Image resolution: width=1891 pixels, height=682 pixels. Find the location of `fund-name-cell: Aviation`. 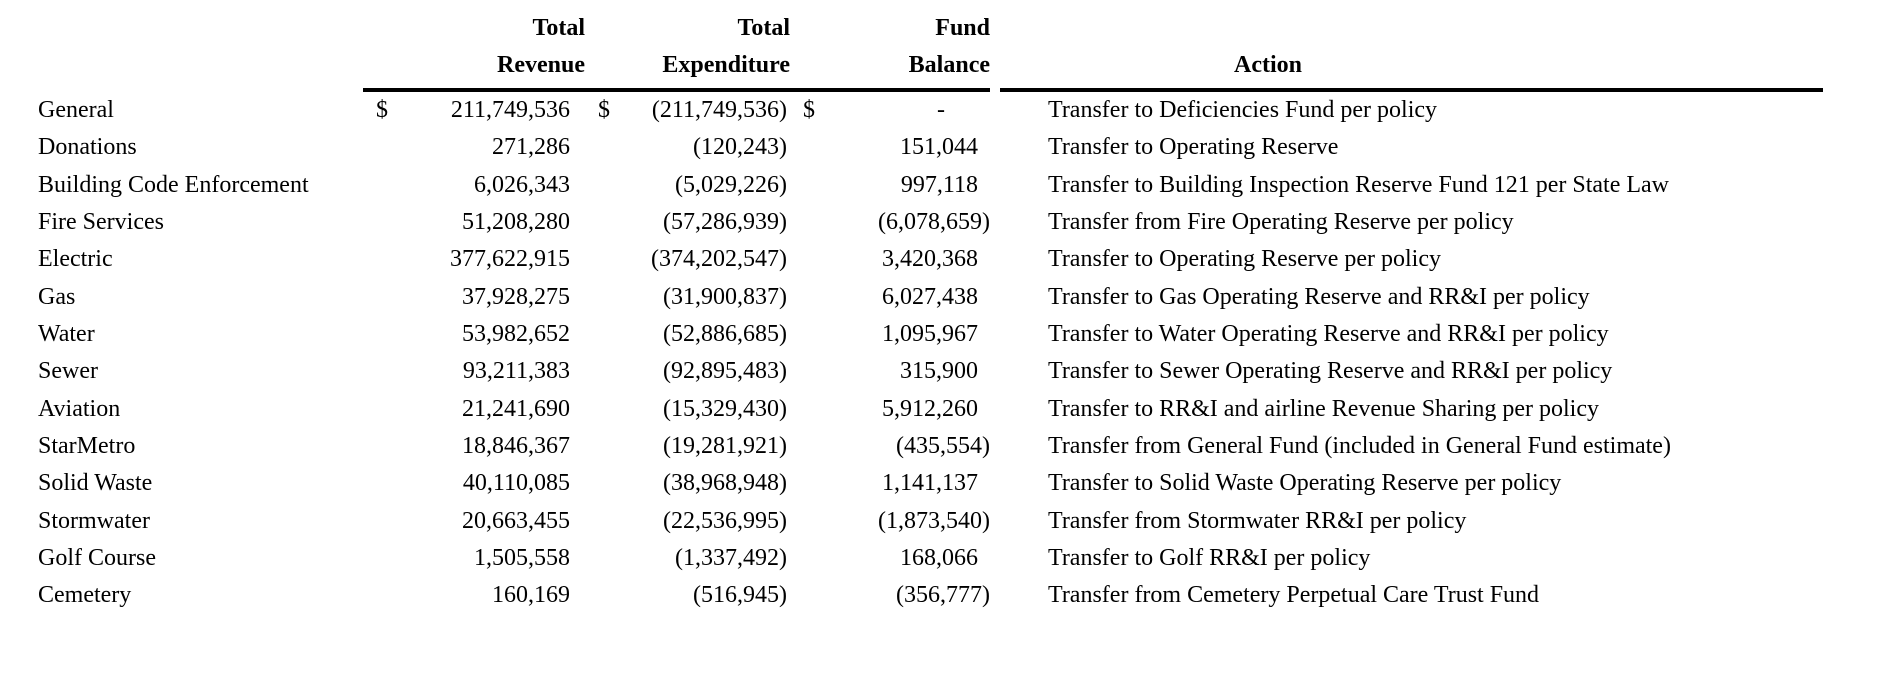

fund-name-cell: Aviation is located at coordinates (79, 408).